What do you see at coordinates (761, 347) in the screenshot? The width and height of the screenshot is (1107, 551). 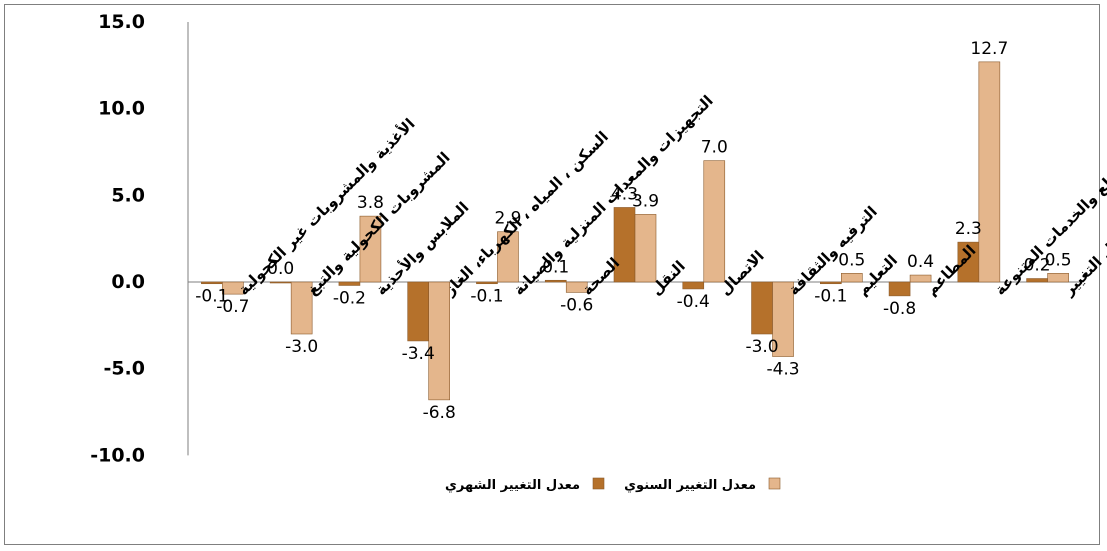 I see `monthly-data-label: -3.0` at bounding box center [761, 347].